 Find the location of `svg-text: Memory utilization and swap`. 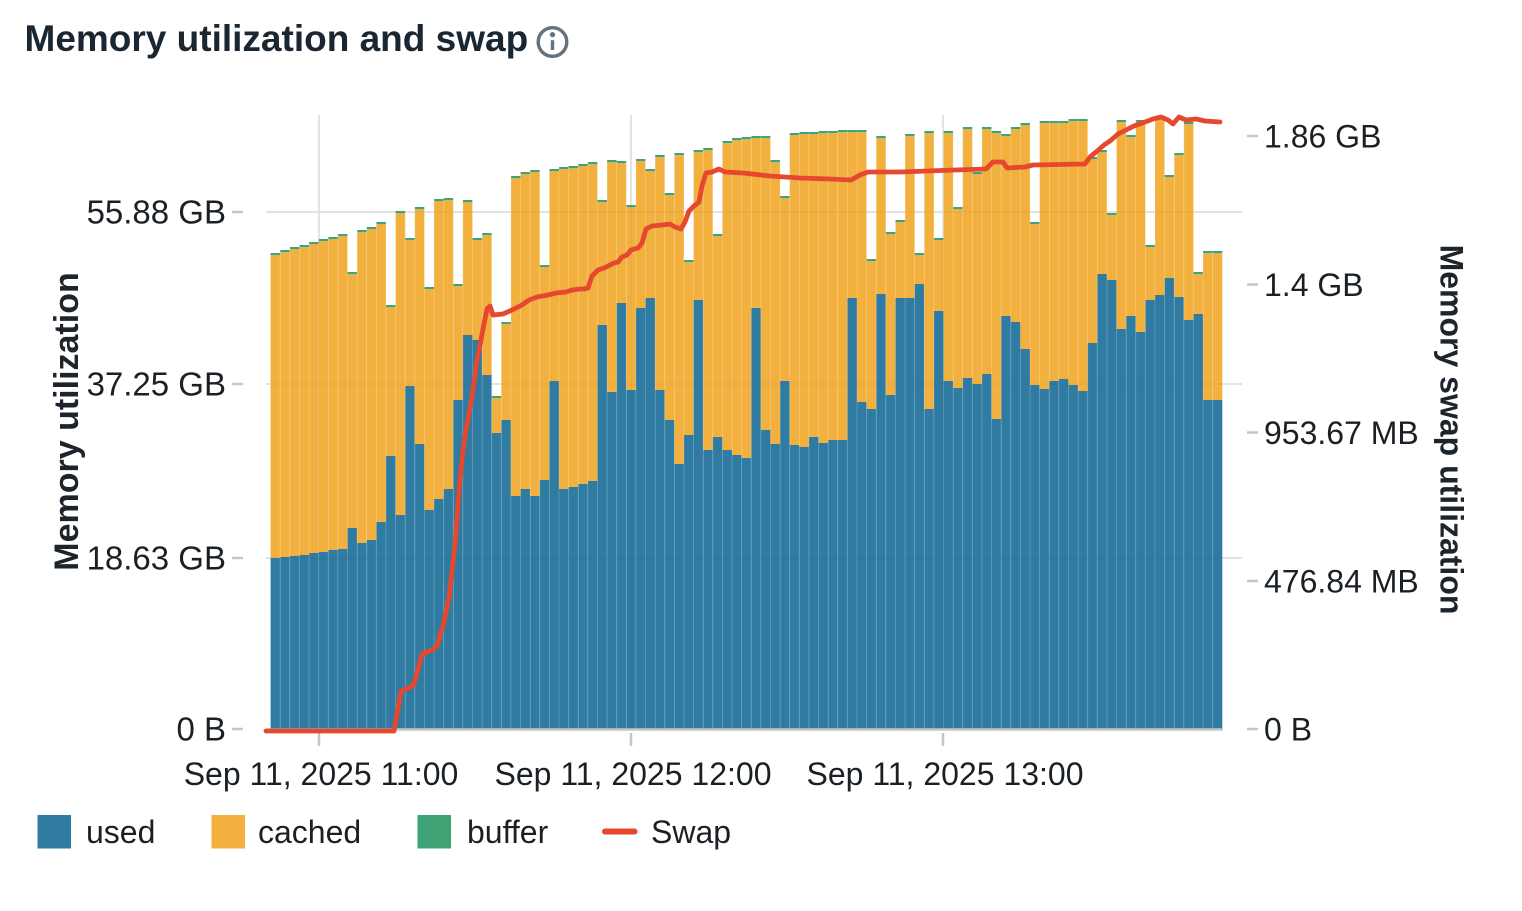

svg-text: Memory utilization and swap is located at coordinates (277, 38).